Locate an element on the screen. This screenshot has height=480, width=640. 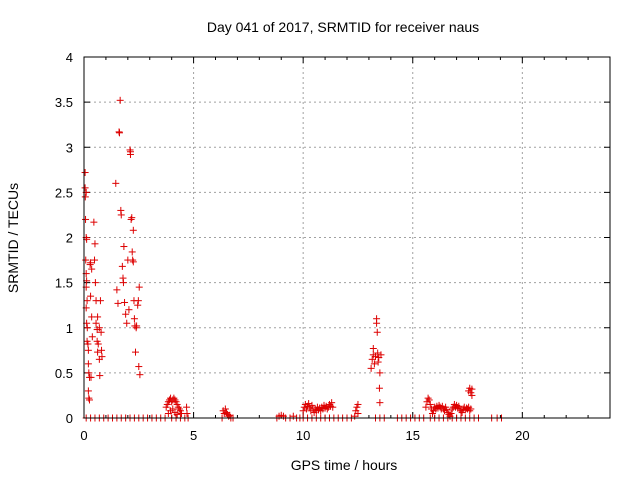
x-tick-label: 15 is located at coordinates (413, 435).